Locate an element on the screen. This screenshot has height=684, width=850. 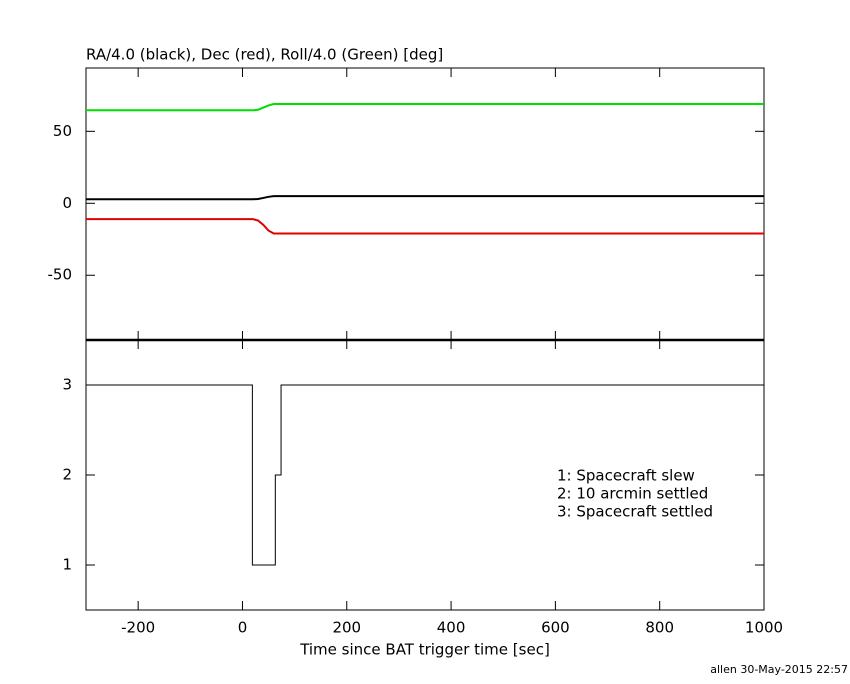
y-tick-label: 1 is located at coordinates (67, 565).